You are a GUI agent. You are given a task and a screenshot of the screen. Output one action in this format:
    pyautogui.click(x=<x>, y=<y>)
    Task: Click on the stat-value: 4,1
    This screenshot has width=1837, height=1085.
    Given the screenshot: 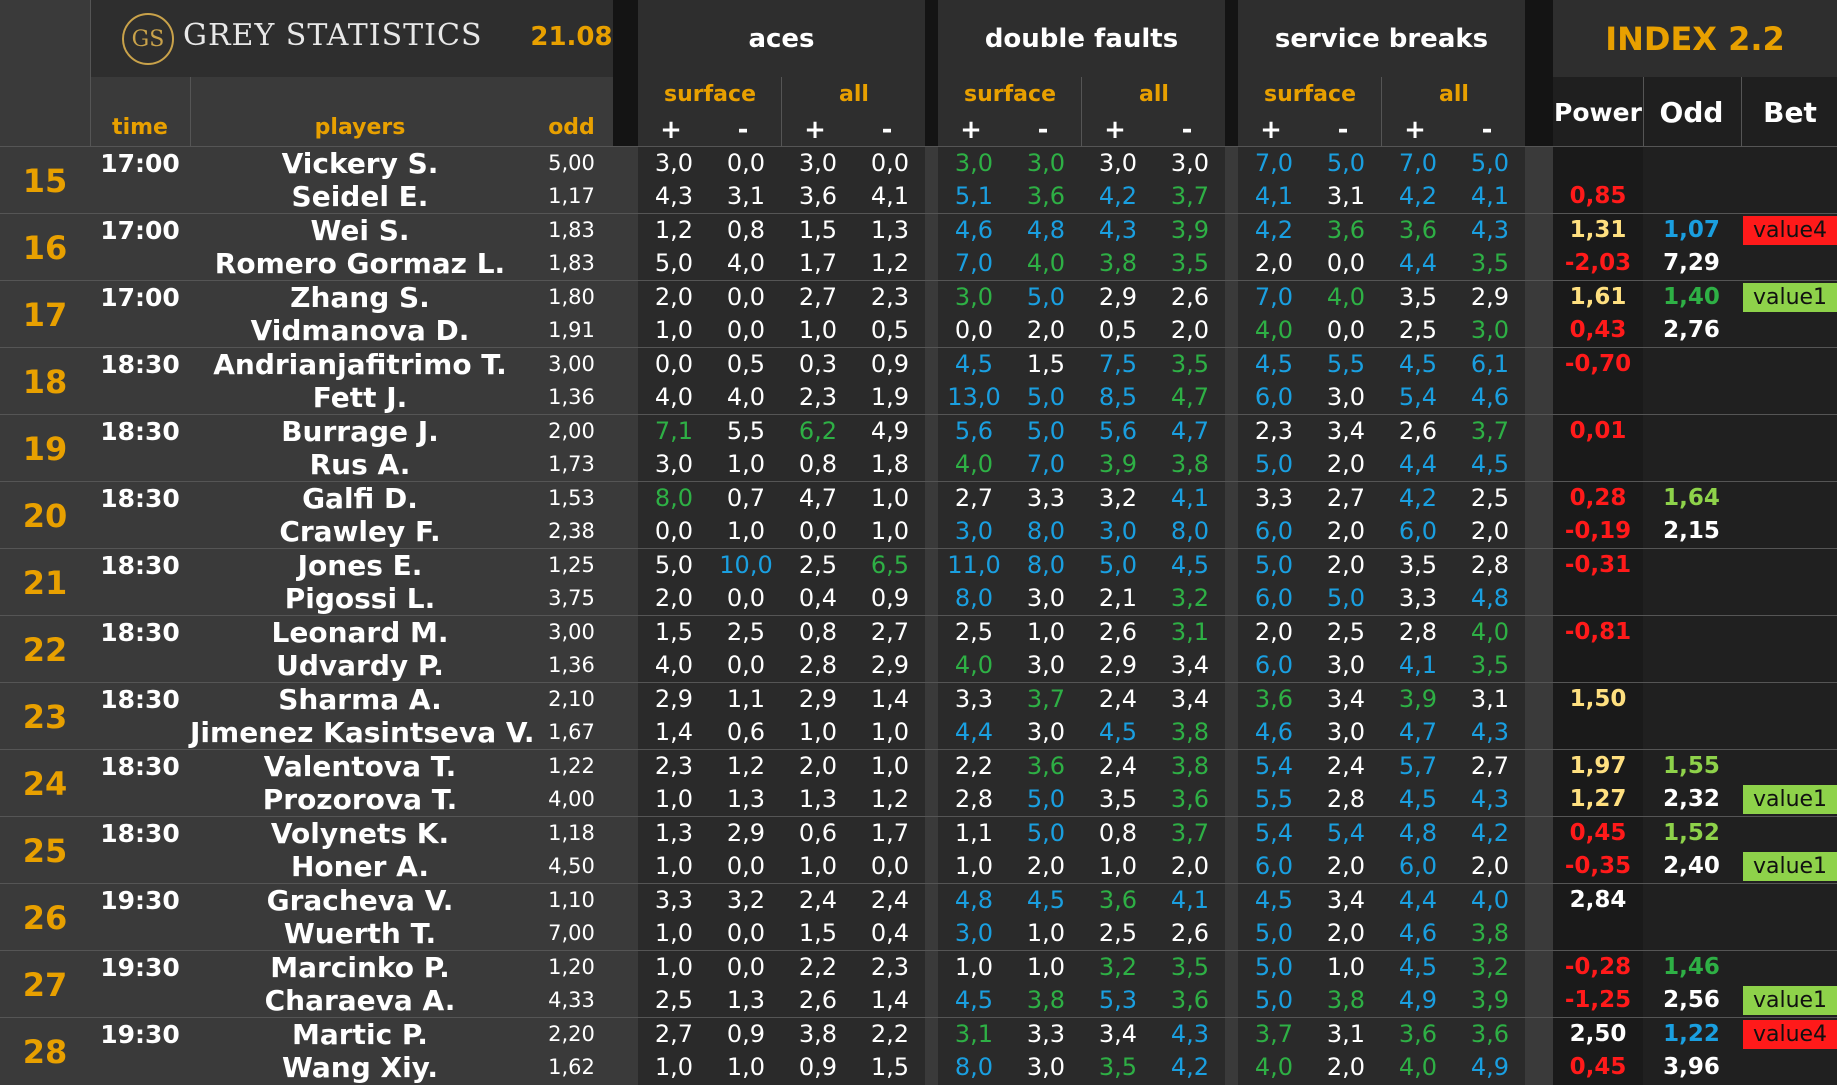 What is the action you would take?
    pyautogui.click(x=890, y=196)
    